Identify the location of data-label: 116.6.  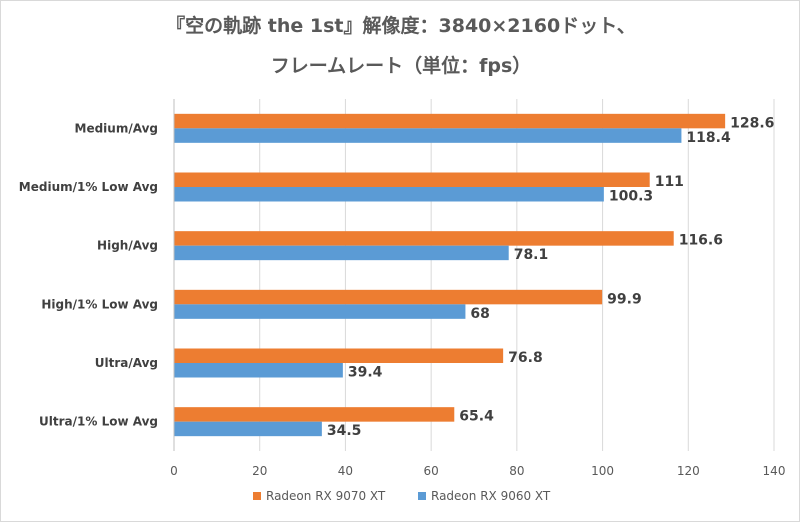
(701, 241).